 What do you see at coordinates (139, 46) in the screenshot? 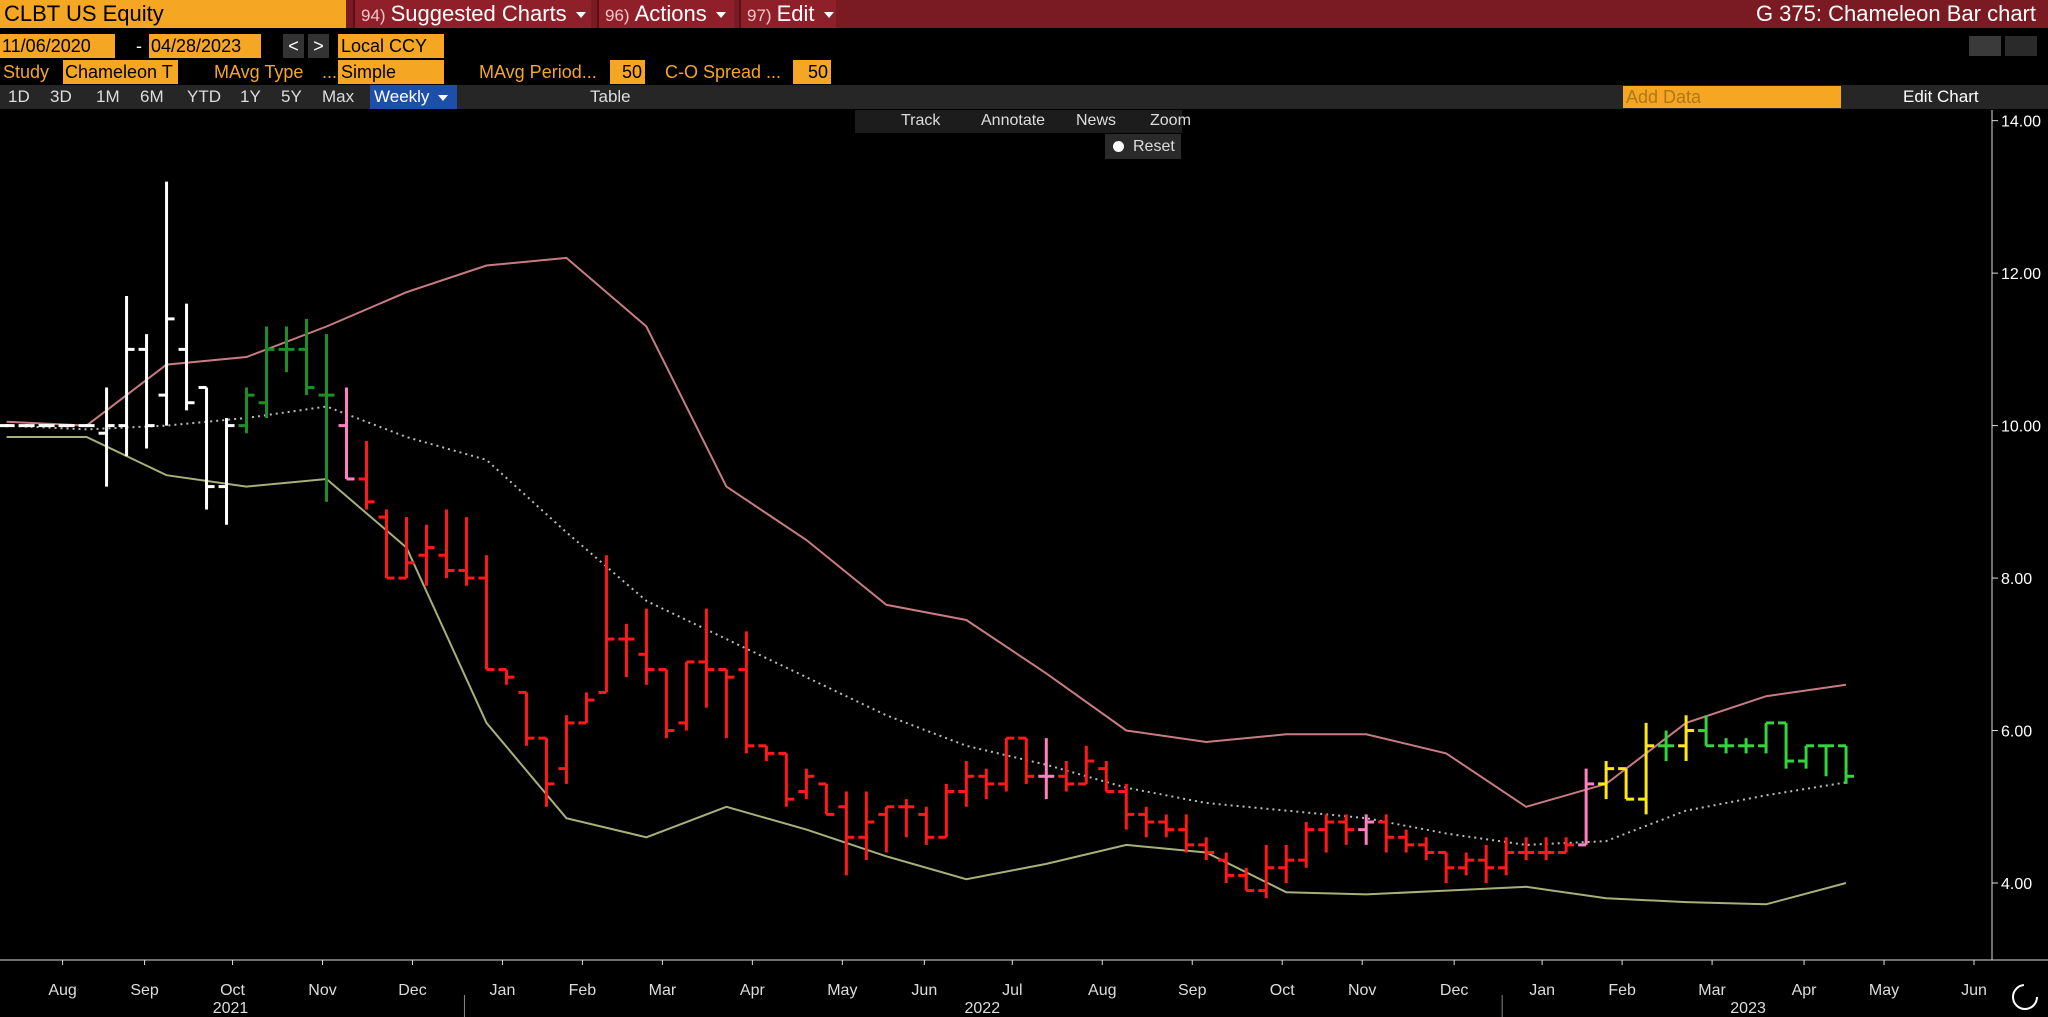
I see `date-dash: -` at bounding box center [139, 46].